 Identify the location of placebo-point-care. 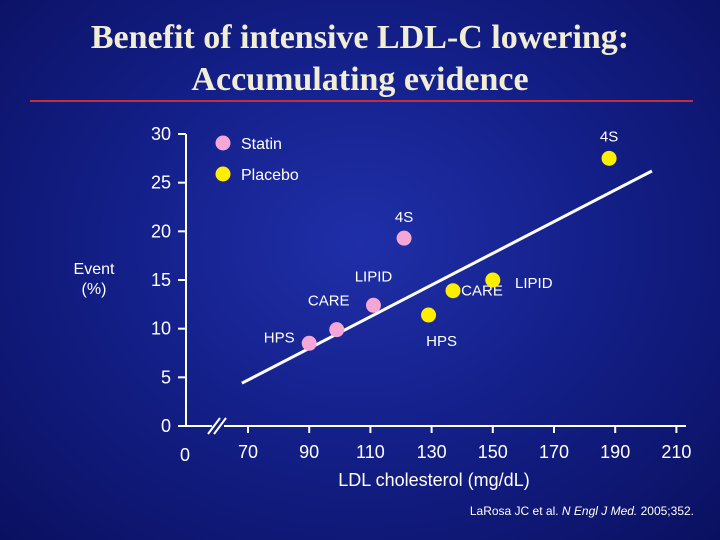
(453, 291).